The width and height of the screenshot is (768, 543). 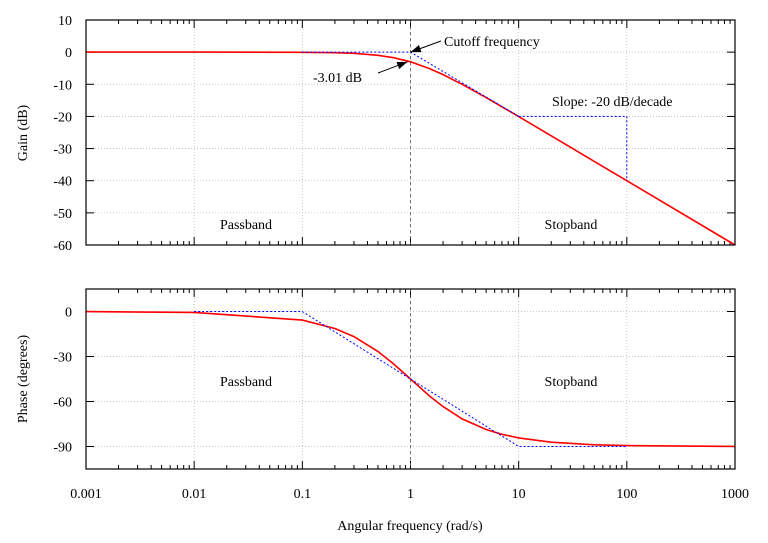 I want to click on phase-axis-label: Phase (degrees), so click(x=23, y=379).